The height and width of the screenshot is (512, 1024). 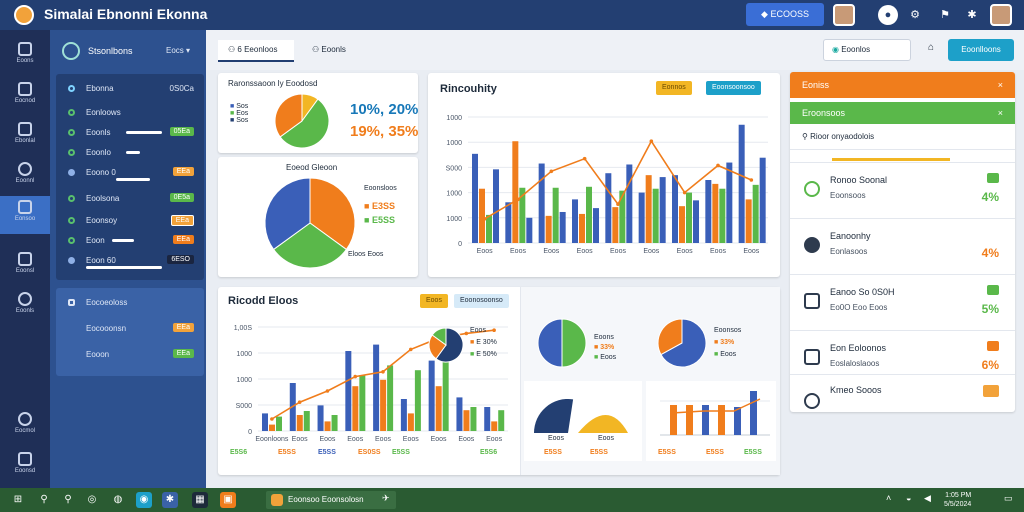 I want to click on rail-item-help: Eocmol, so click(x=25, y=427).